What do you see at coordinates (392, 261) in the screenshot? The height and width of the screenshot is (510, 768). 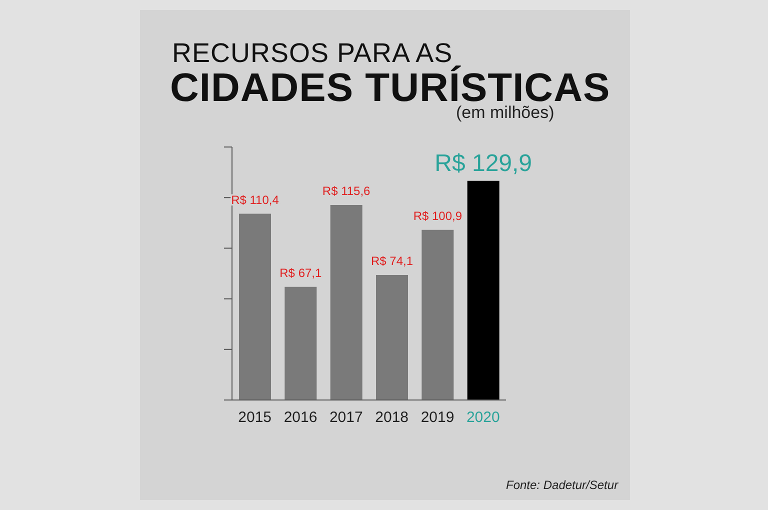 I see `data-label: R$ 74,1` at bounding box center [392, 261].